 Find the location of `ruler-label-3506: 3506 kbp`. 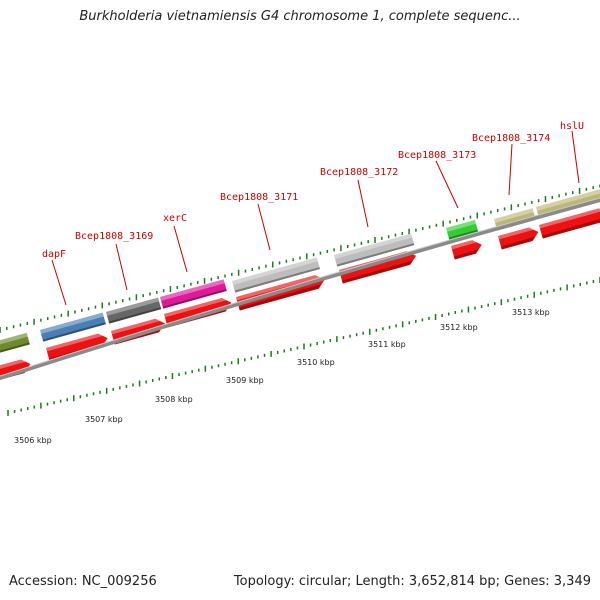

ruler-label-3506: 3506 kbp is located at coordinates (33, 440).